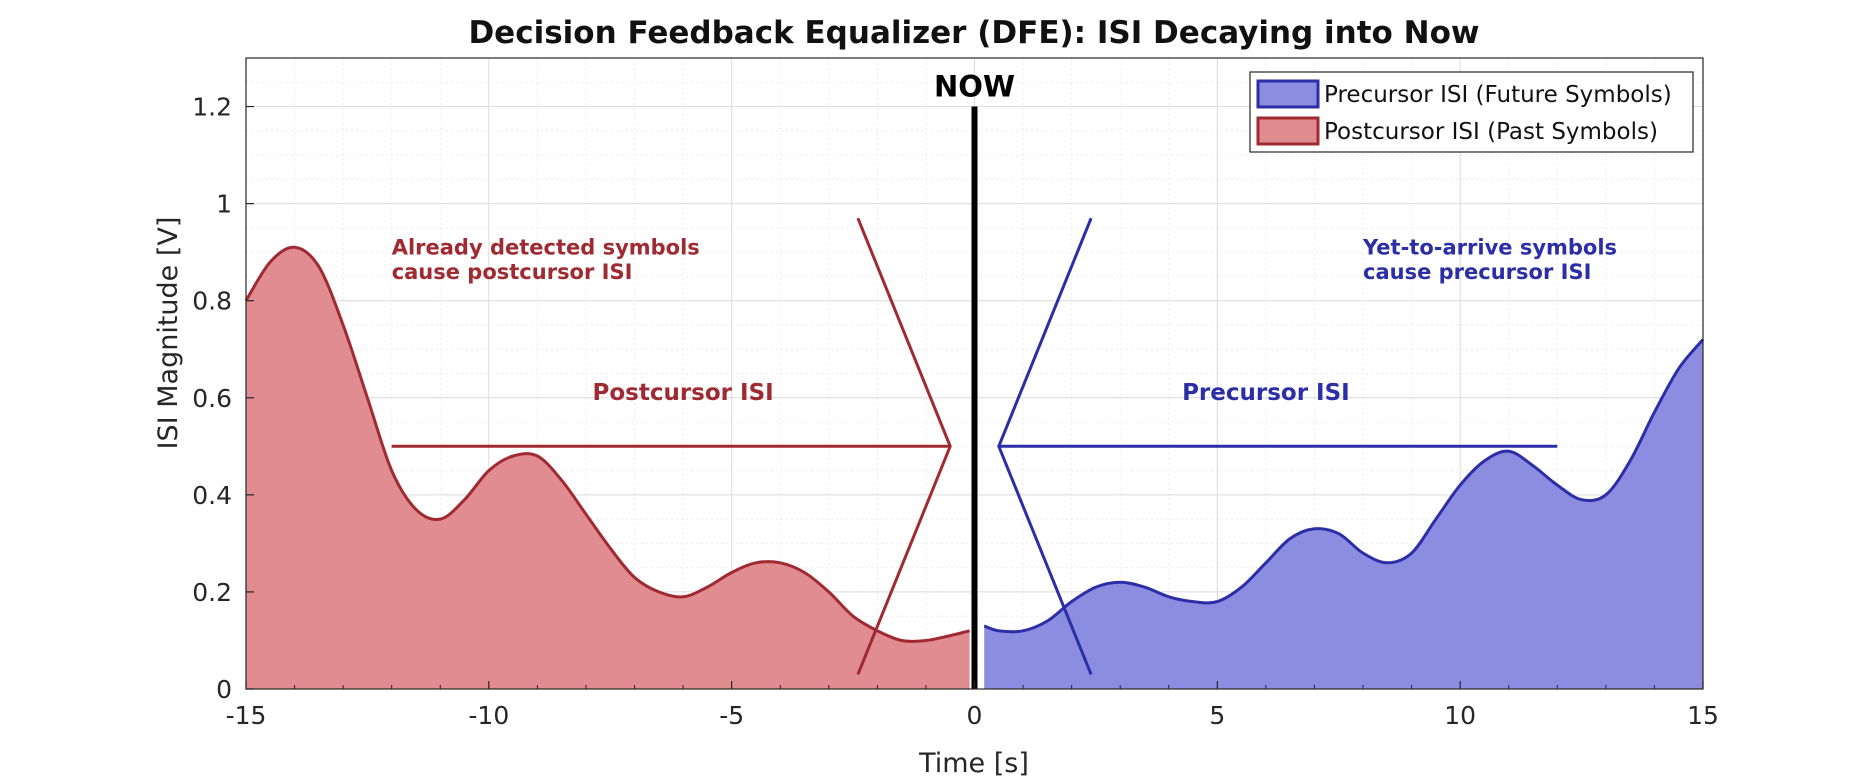 This screenshot has height=781, width=1875. What do you see at coordinates (512, 272) in the screenshot?
I see `ann-postcursor-line2: cause postcursor ISI` at bounding box center [512, 272].